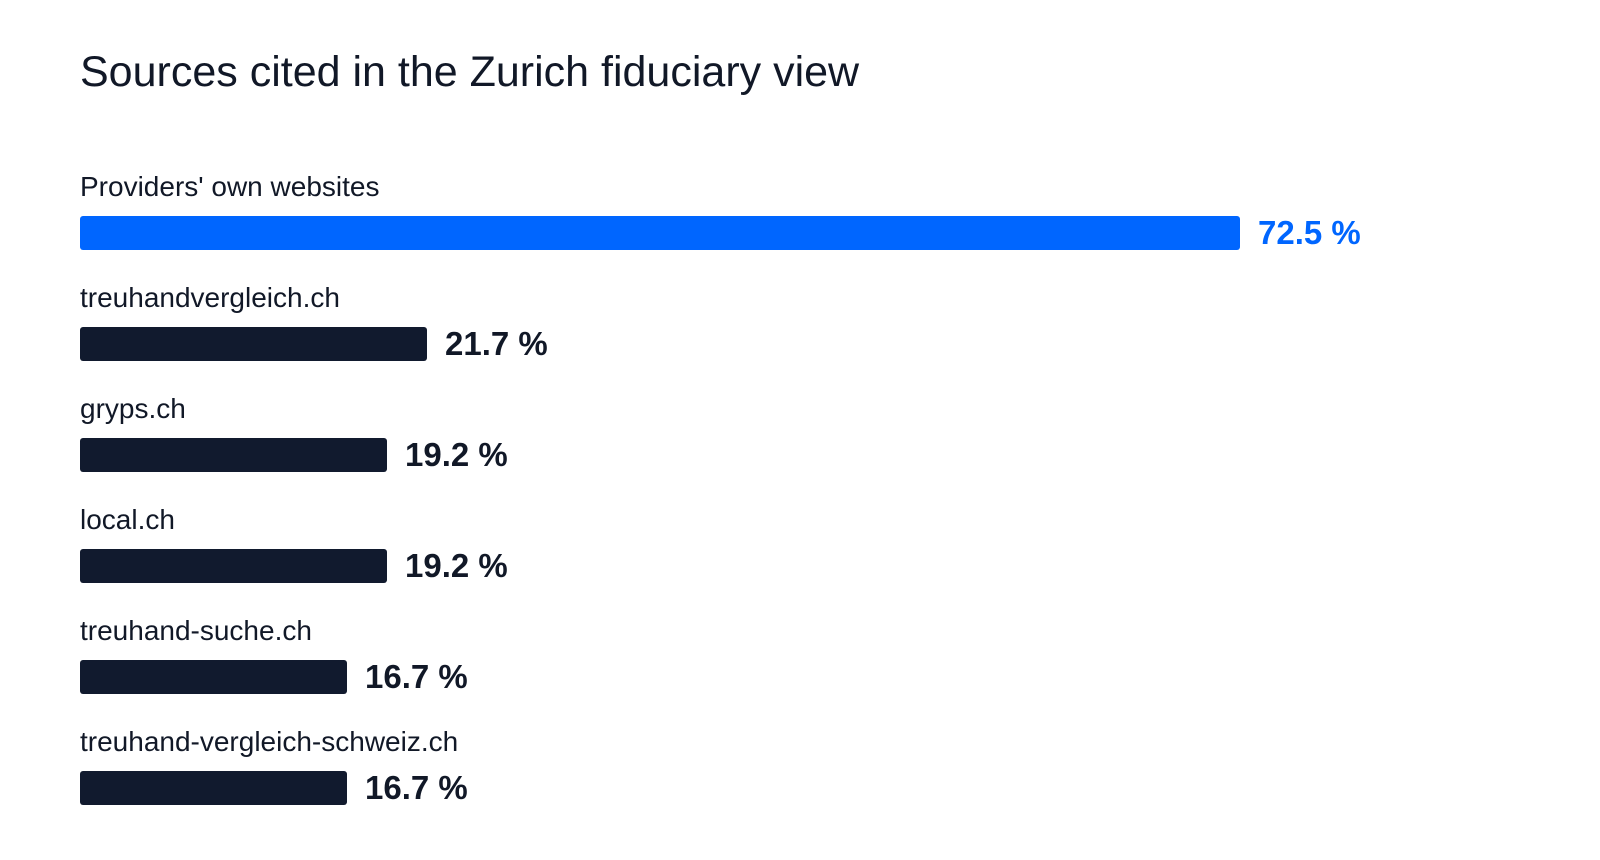 This screenshot has width=1600, height=860. I want to click on bar-row: local.ch 19.2 %, so click(810, 556).